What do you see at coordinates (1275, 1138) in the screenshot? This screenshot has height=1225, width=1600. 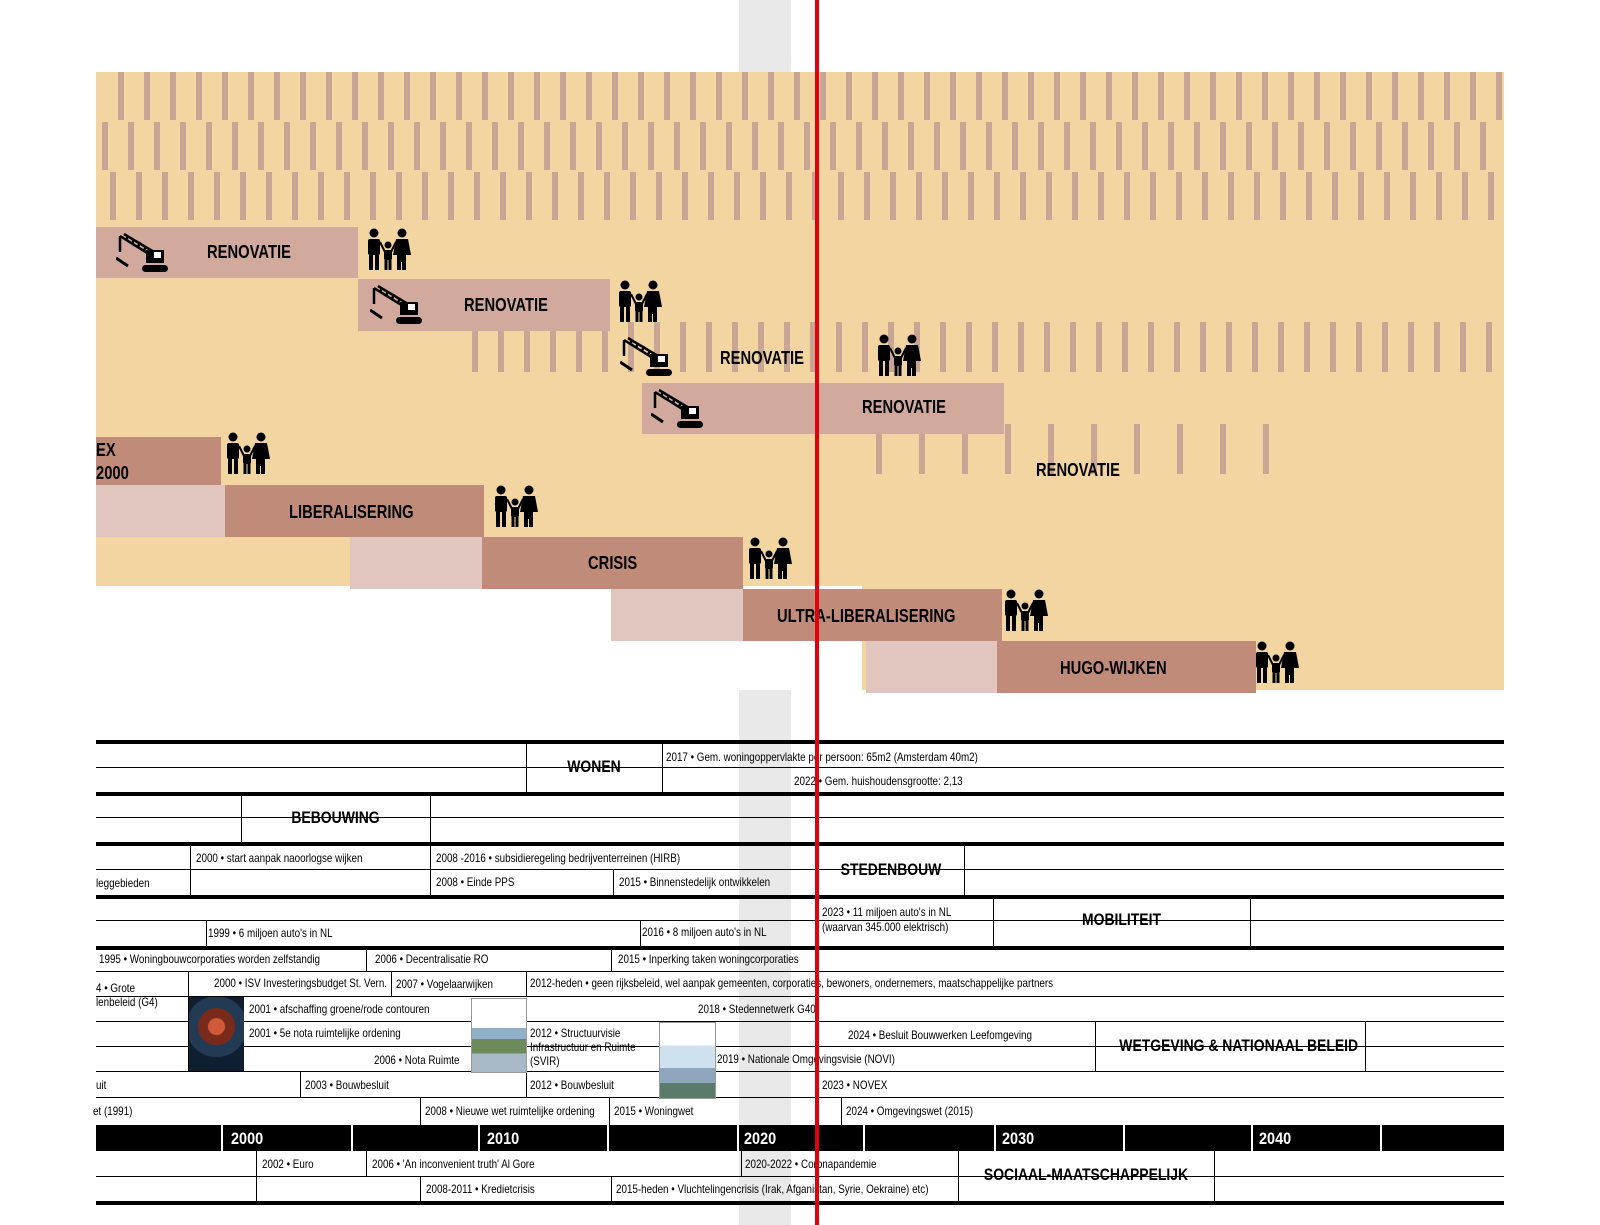 I see `axis-year-2040: 2040` at bounding box center [1275, 1138].